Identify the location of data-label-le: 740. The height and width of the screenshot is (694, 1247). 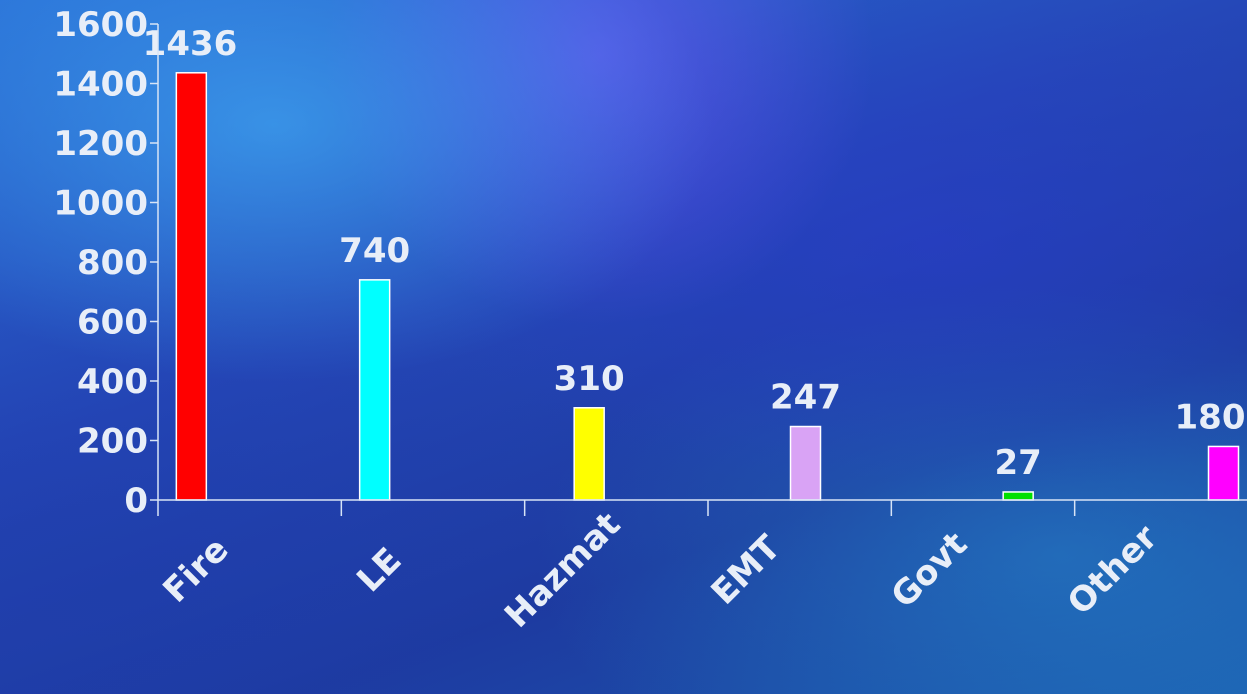
(374, 251).